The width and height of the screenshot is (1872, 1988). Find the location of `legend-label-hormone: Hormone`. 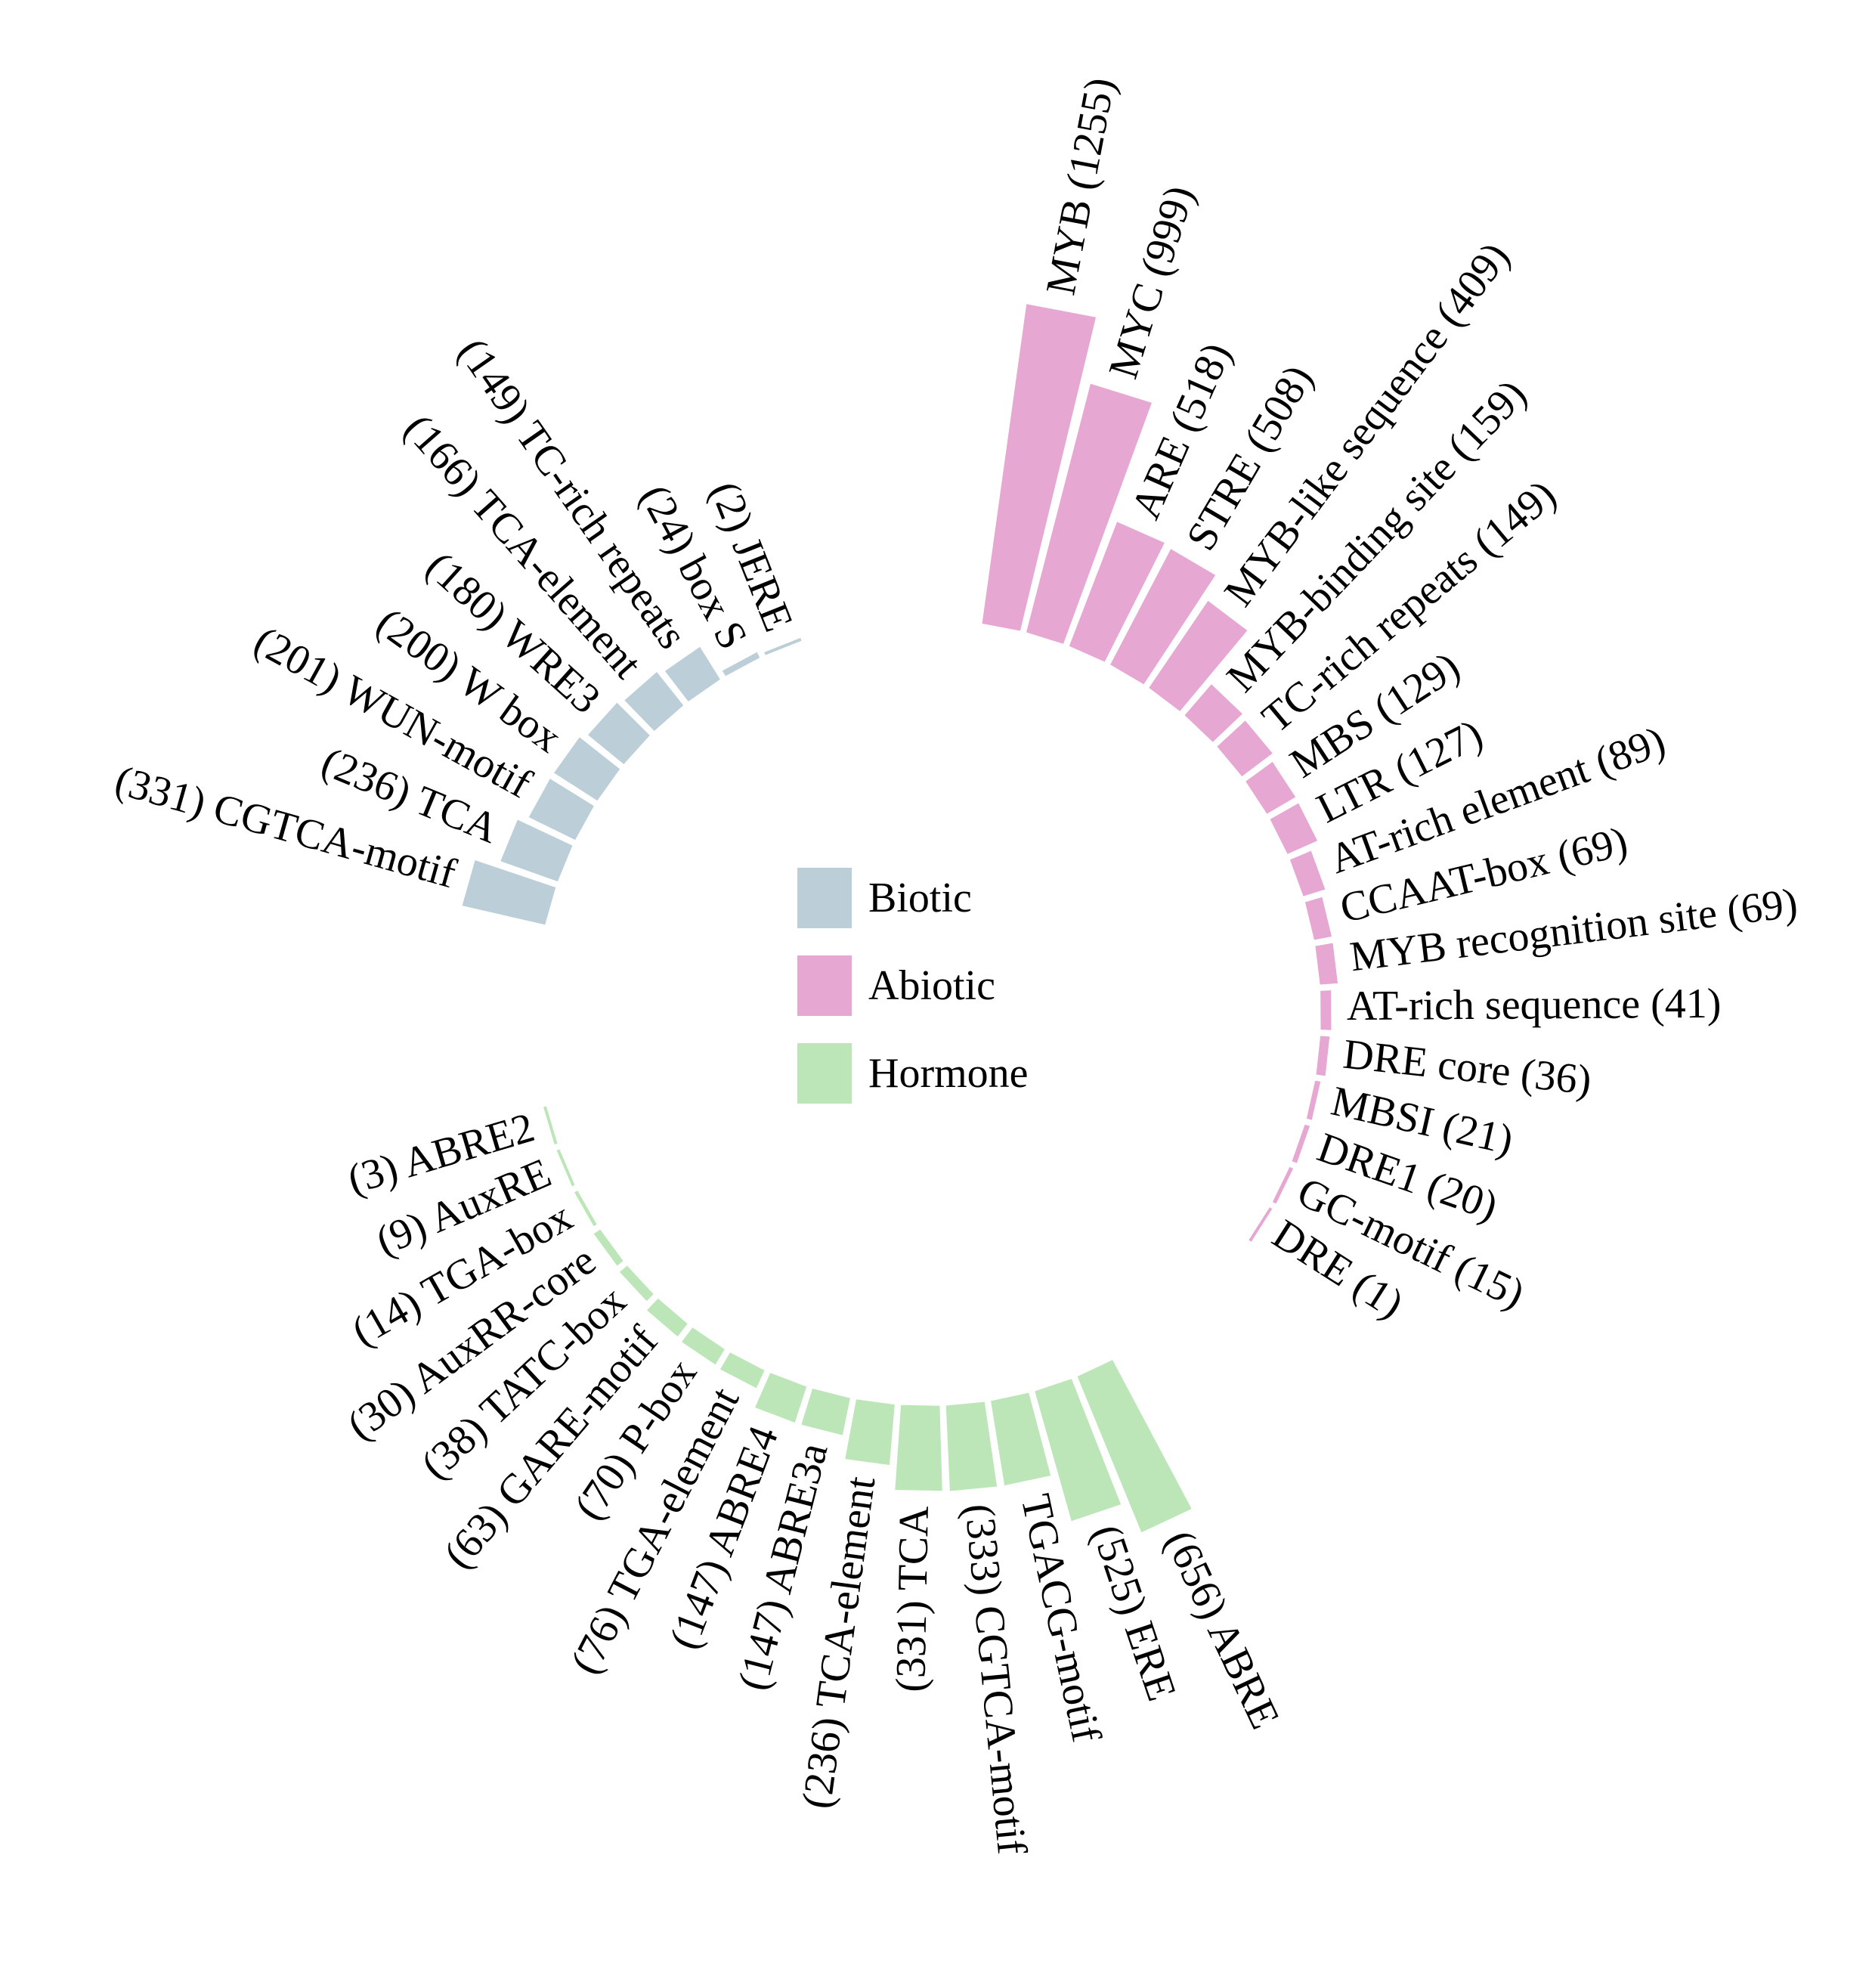

legend-label-hormone: Hormone is located at coordinates (948, 1073).